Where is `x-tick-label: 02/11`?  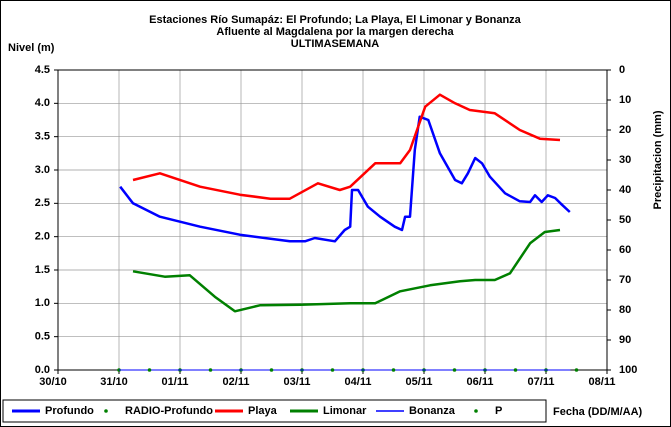 x-tick-label: 02/11 is located at coordinates (236, 382).